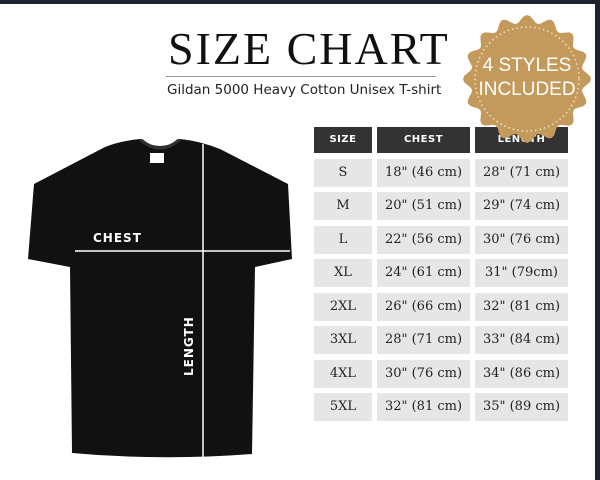 The width and height of the screenshot is (600, 480). I want to click on size-cell: 4XL, so click(343, 373).